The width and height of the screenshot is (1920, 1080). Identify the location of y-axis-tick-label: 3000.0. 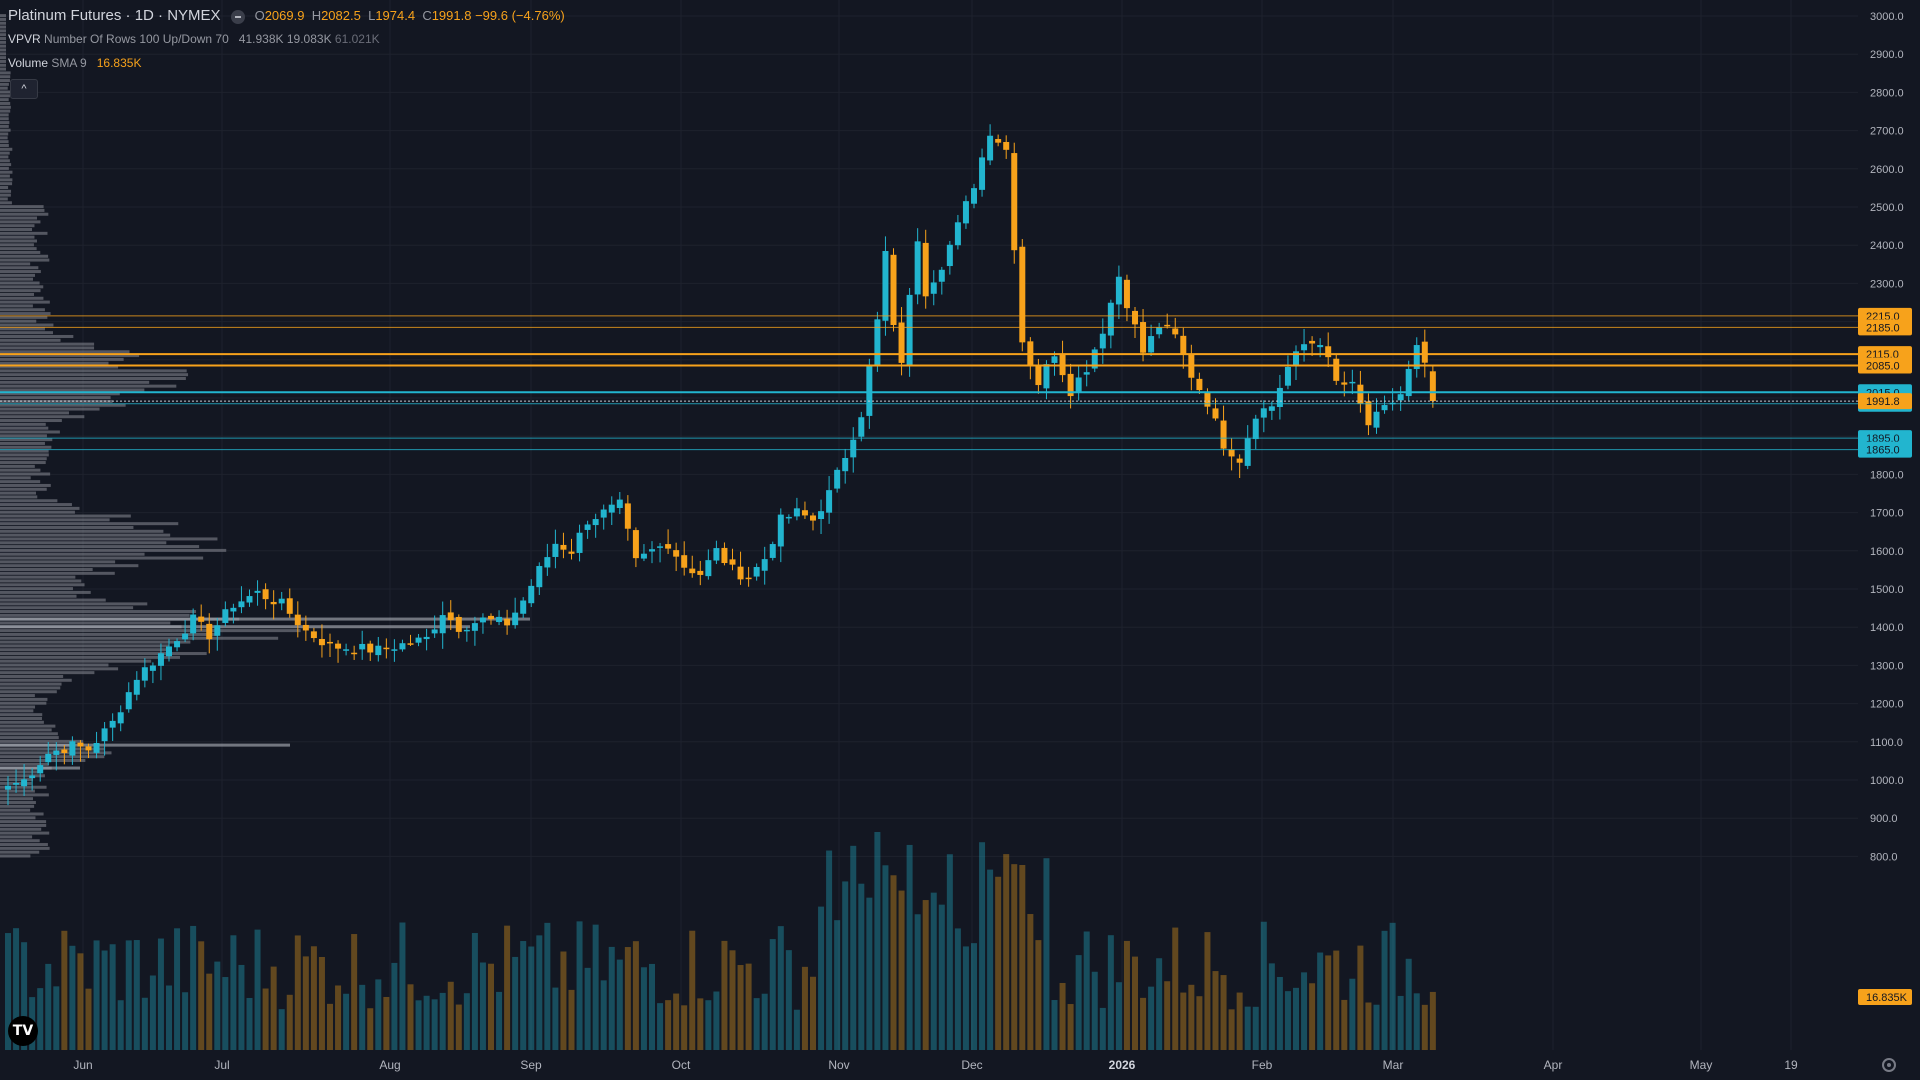
(1887, 17).